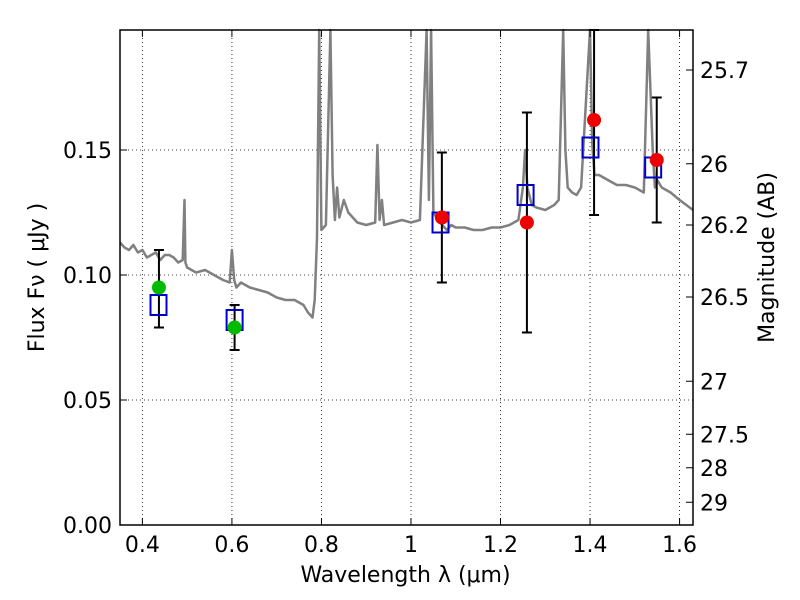 This screenshot has height=600, width=800. What do you see at coordinates (714, 382) in the screenshot?
I see `y2-tick-label: 27` at bounding box center [714, 382].